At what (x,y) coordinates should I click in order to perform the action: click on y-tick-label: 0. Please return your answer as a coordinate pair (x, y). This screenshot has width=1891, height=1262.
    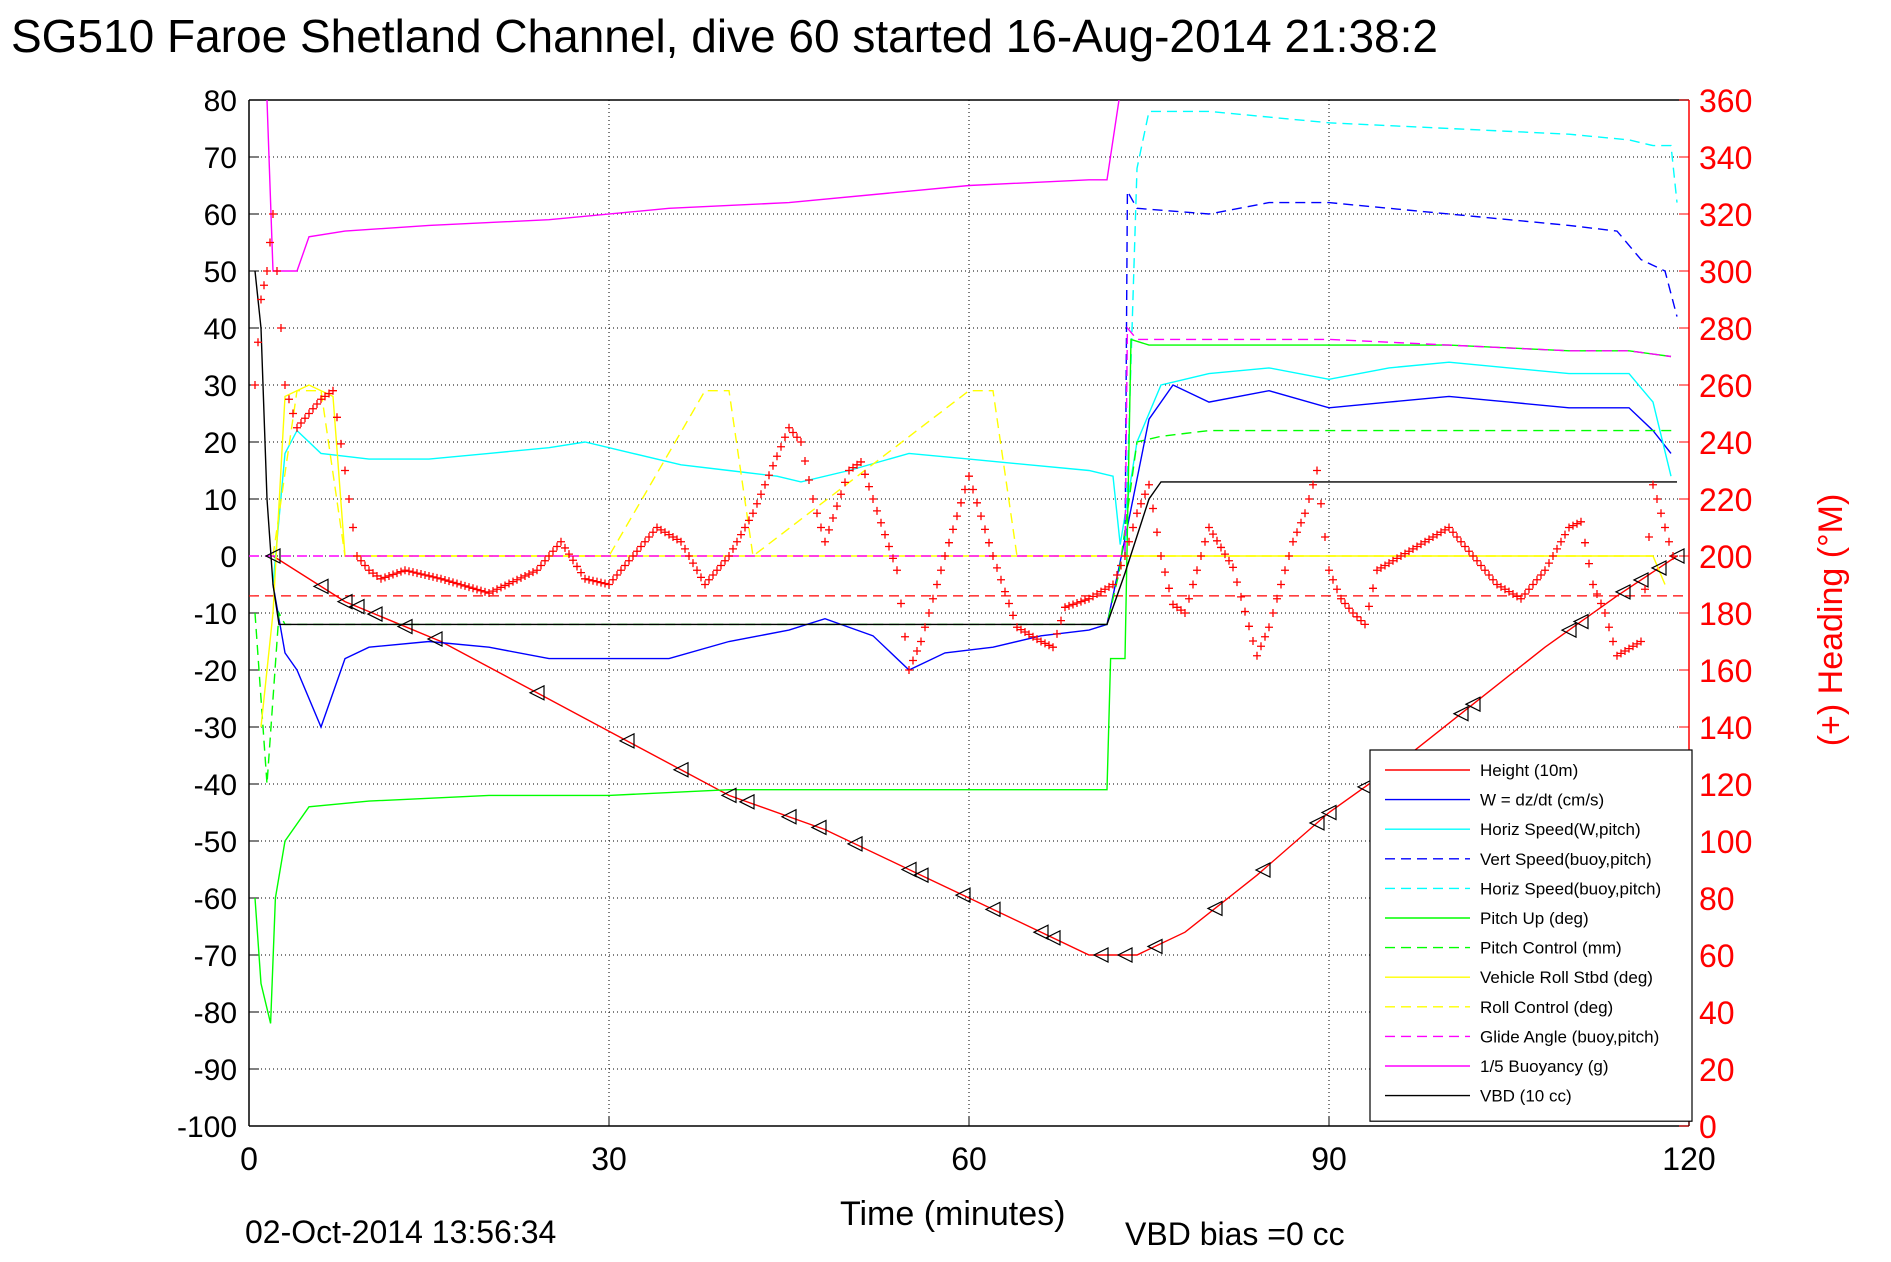
    Looking at the image, I should click on (228, 557).